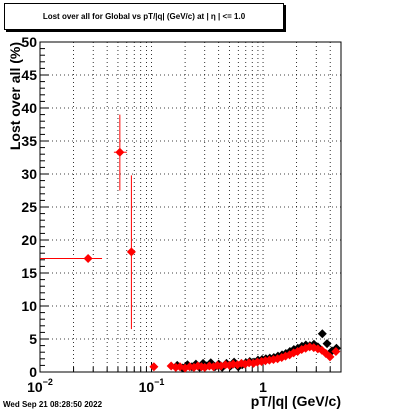 Image resolution: width=400 pixels, height=414 pixels. What do you see at coordinates (29, 141) in the screenshot?
I see `y-tick-label: 35` at bounding box center [29, 141].